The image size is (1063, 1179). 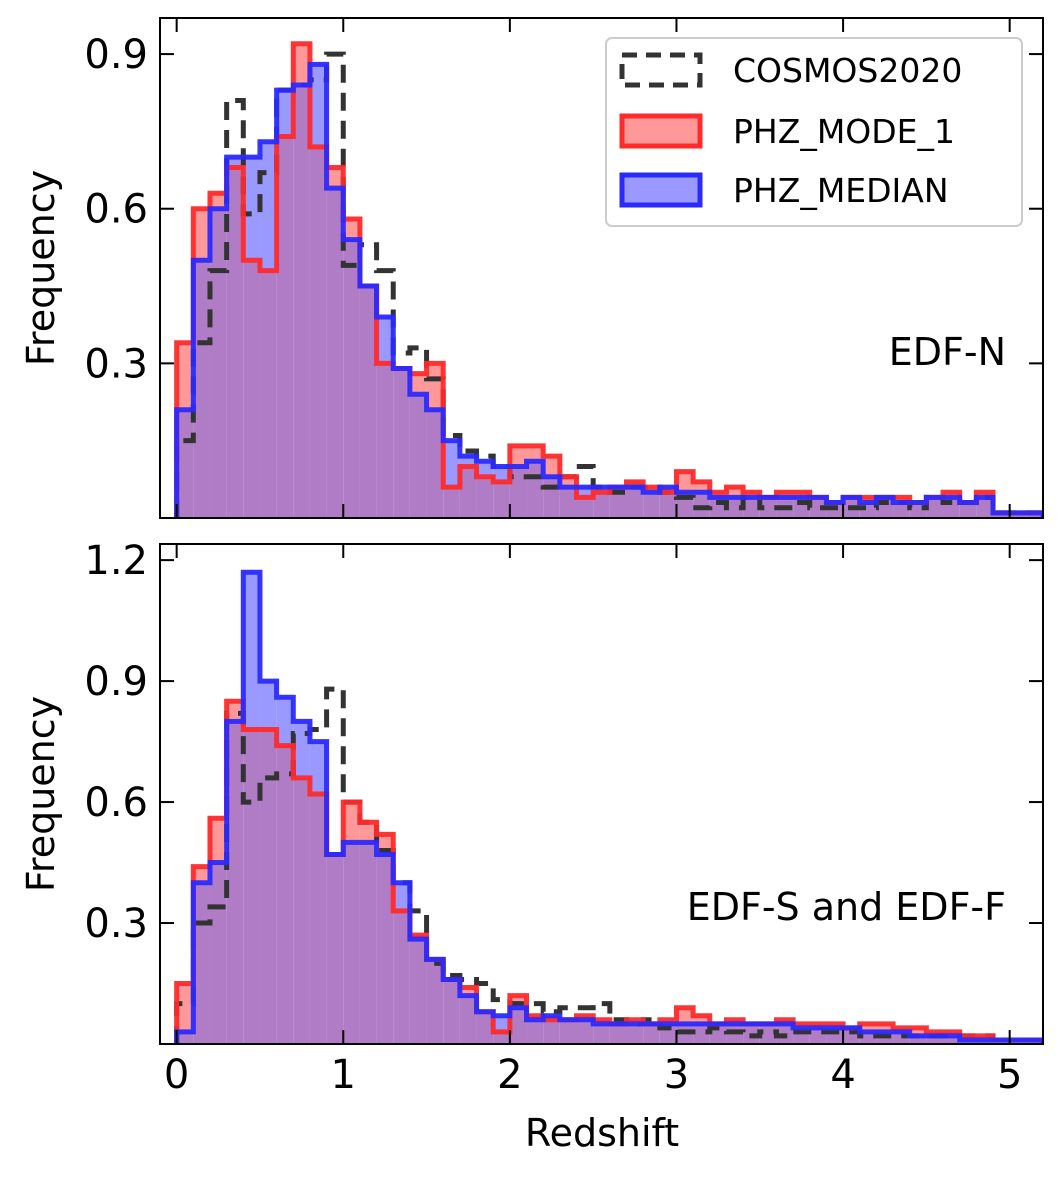 What do you see at coordinates (661, 70) in the screenshot?
I see `legend-swatch-cosmos2020` at bounding box center [661, 70].